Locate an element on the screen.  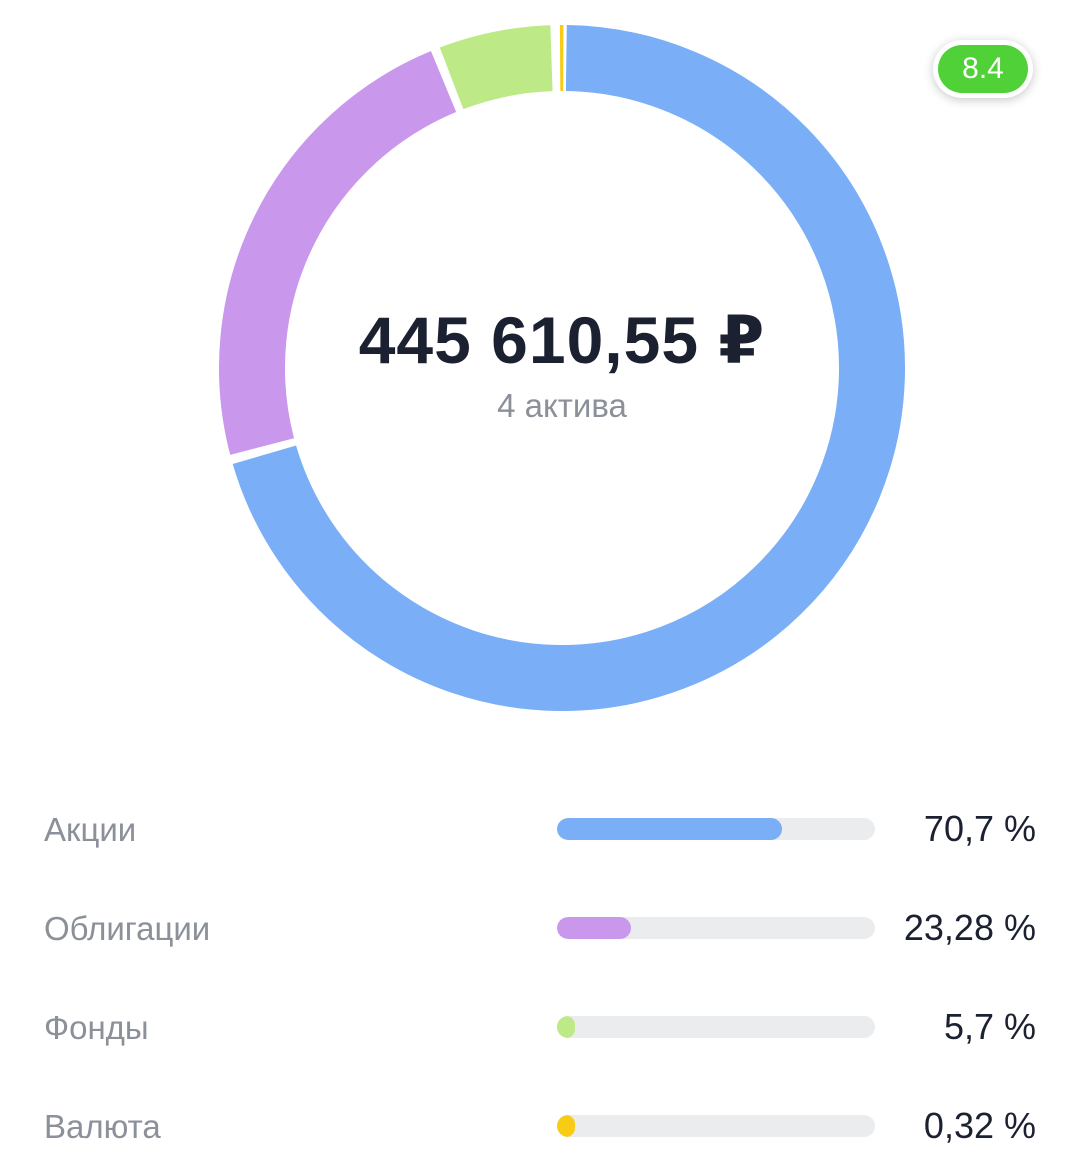
legend-label: Фонды is located at coordinates (96, 1027).